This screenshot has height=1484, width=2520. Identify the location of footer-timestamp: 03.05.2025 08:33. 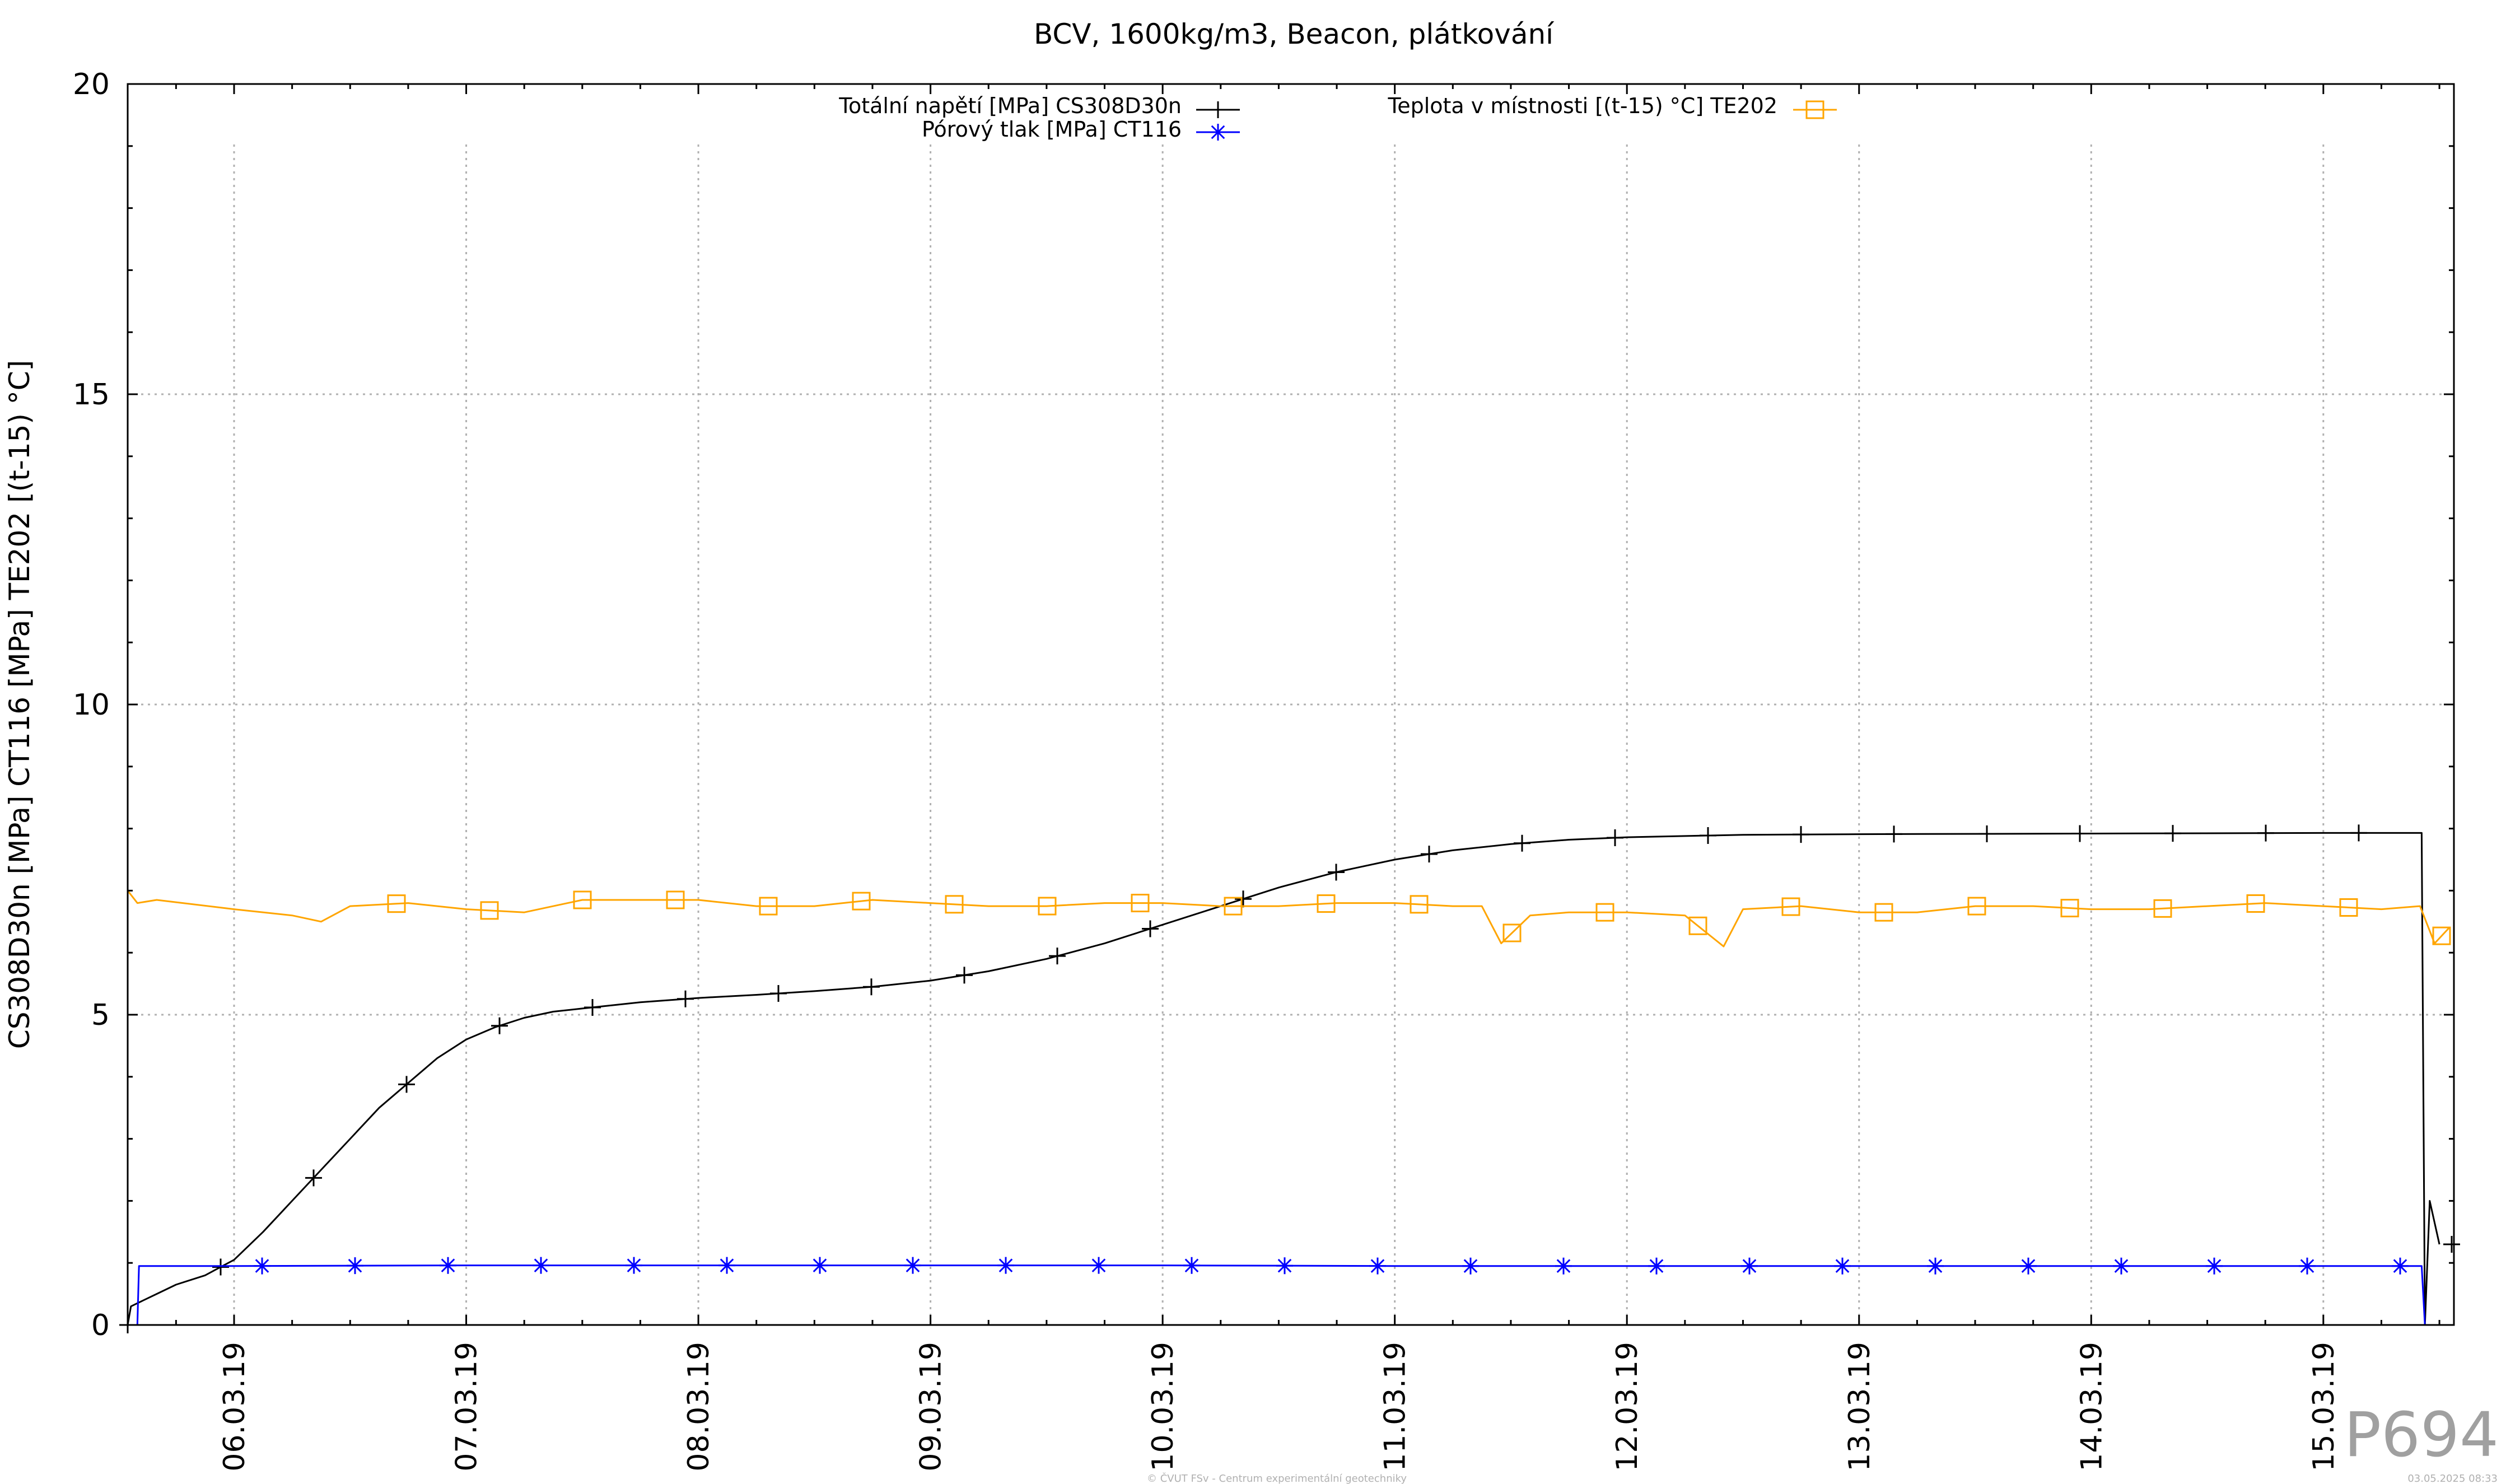
(2453, 1479).